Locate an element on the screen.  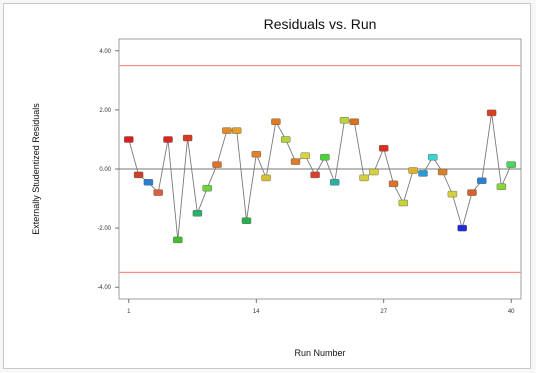
y-tick-label: 2.00 is located at coordinates (105, 111).